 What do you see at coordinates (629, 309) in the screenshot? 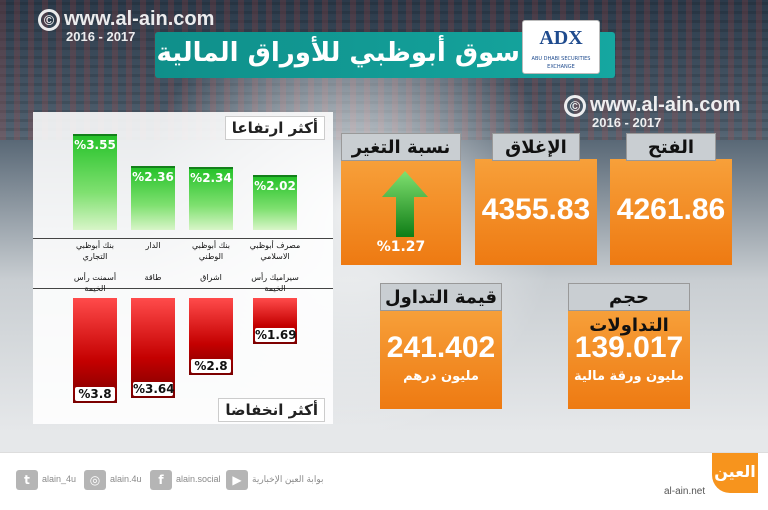
I see `volume-card-header: حجم التداولات` at bounding box center [629, 309].